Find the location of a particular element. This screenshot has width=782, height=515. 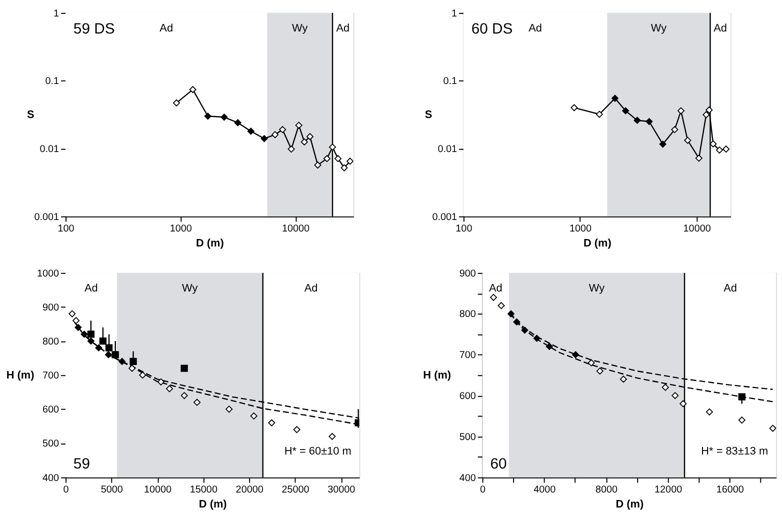

x-tick-label: 8000 is located at coordinates (606, 490).